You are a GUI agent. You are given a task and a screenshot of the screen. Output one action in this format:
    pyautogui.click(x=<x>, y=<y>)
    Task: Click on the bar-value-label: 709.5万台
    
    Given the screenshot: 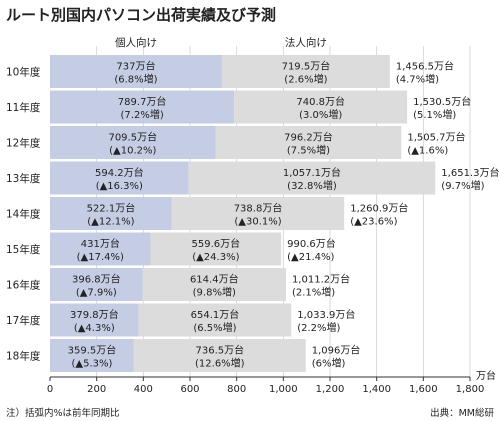 What is the action you would take?
    pyautogui.click(x=132, y=137)
    